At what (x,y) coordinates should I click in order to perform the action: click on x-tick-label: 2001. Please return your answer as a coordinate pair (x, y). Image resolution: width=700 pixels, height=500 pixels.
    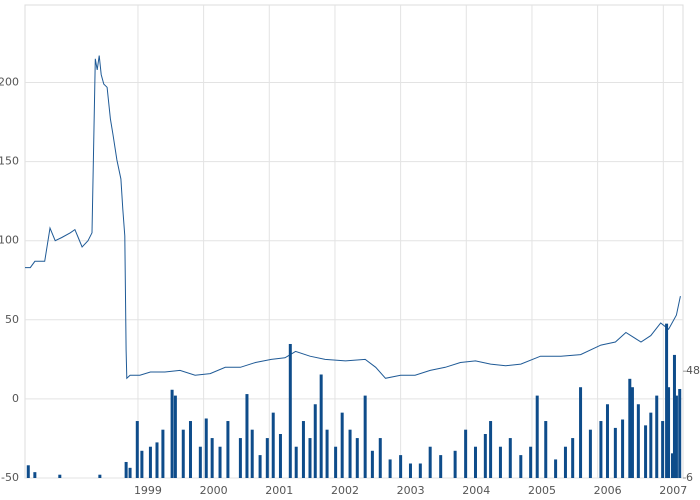
    Looking at the image, I should click on (279, 490).